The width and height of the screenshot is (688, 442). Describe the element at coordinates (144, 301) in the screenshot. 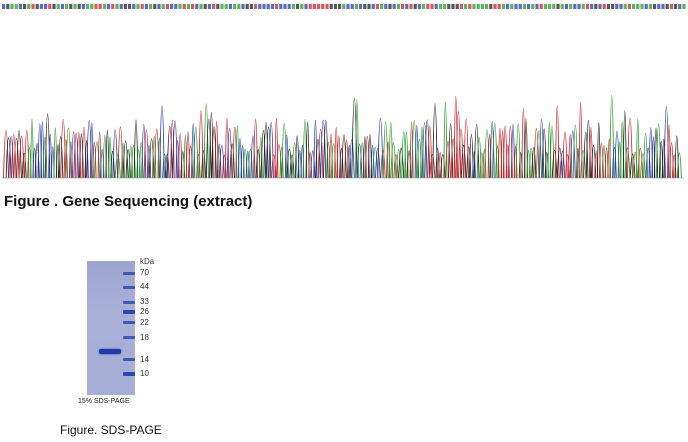

I see `marker-label-33: 33` at that location.